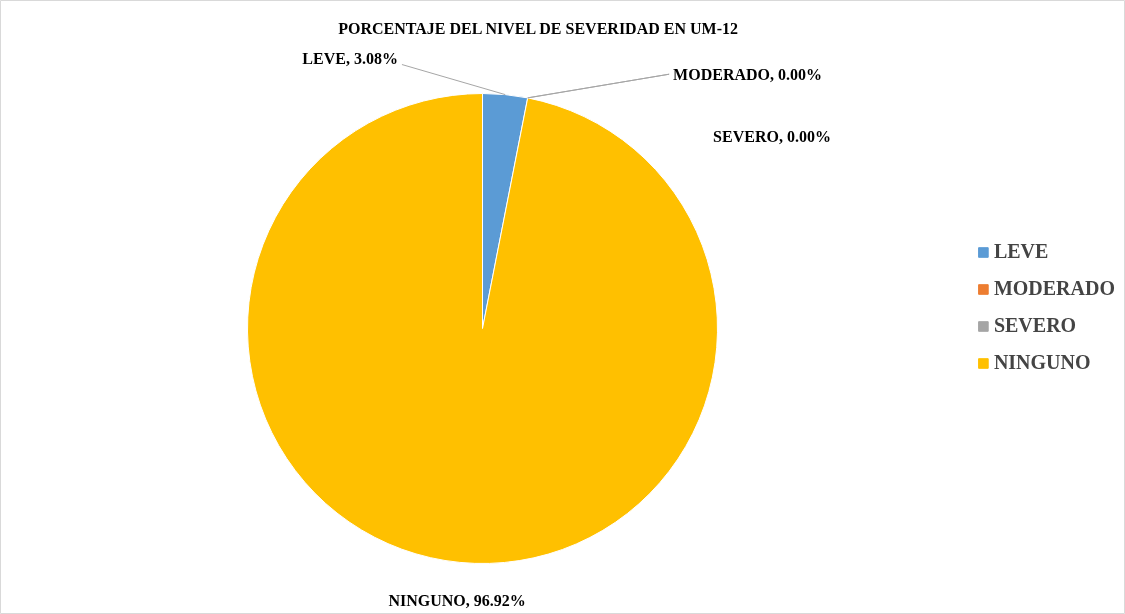  What do you see at coordinates (1042, 362) in the screenshot?
I see `legend-label: NINGUNO` at bounding box center [1042, 362].